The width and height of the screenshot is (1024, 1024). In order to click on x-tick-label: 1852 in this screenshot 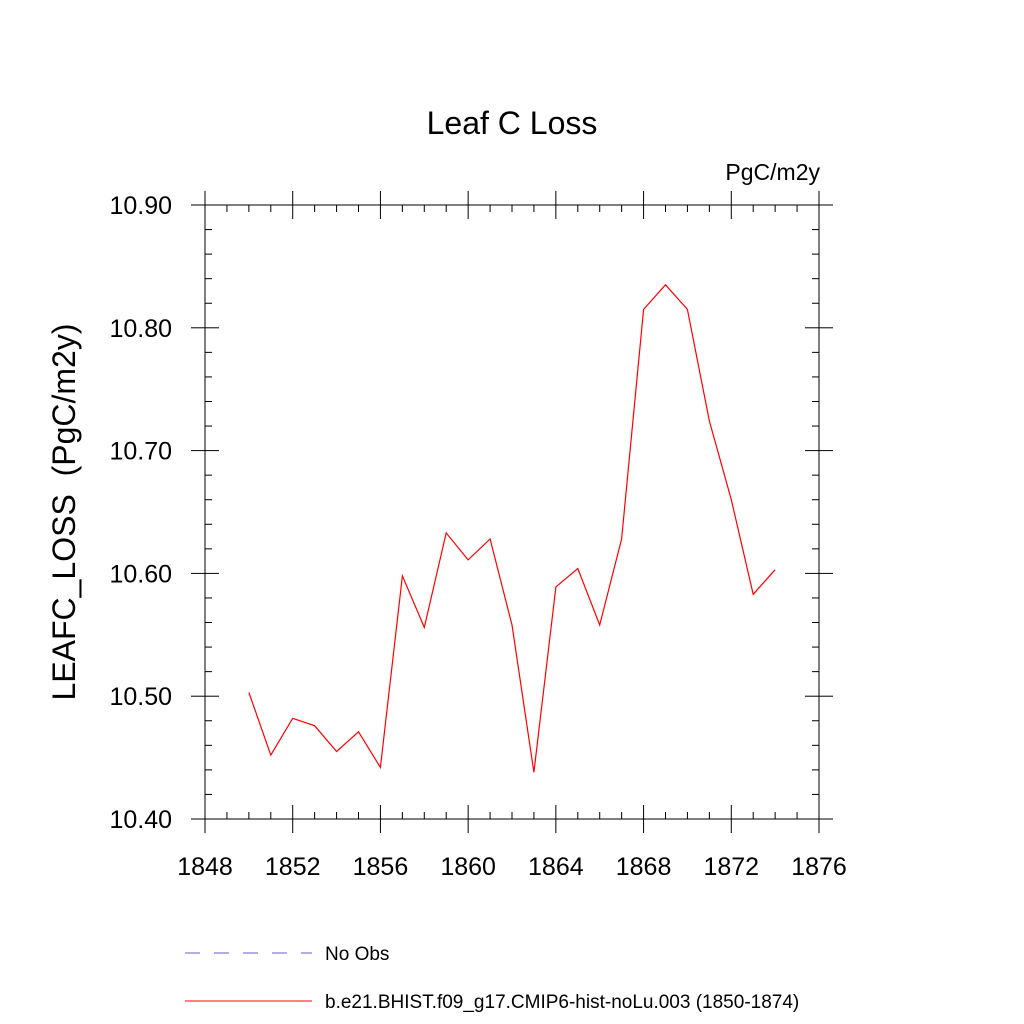, I will do `click(293, 867)`.